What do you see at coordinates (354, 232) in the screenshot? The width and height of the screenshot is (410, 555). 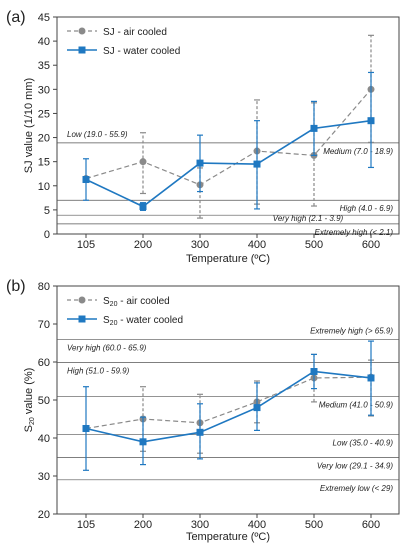 I see `zone-label: Extremely high (< 2.1)` at bounding box center [354, 232].